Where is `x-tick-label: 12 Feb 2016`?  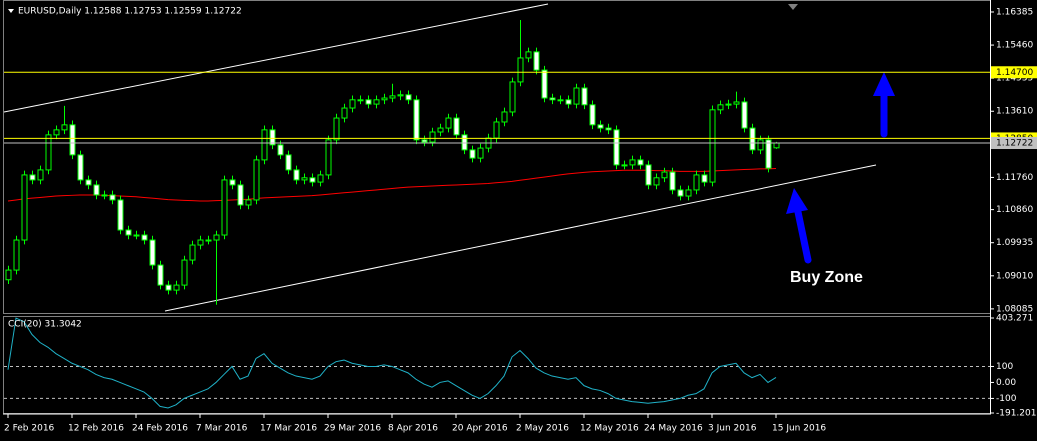 x-tick-label: 12 Feb 2016 is located at coordinates (96, 429).